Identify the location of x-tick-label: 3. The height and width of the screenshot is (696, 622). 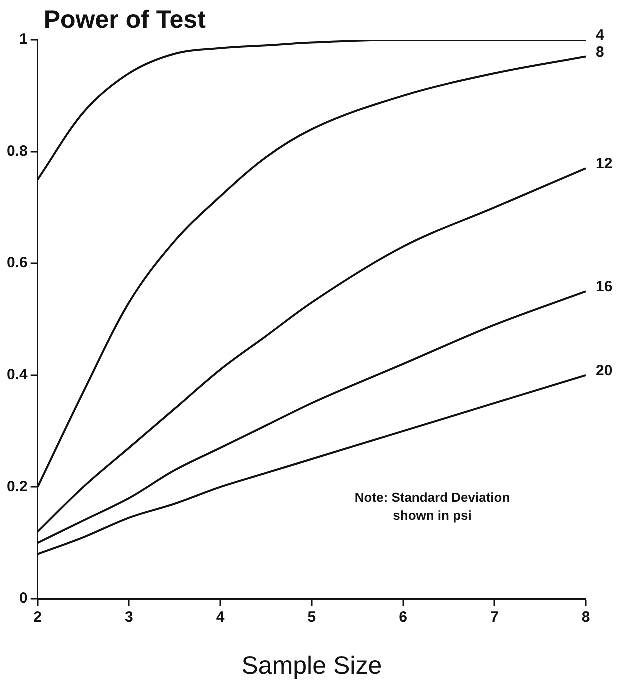
(129, 617).